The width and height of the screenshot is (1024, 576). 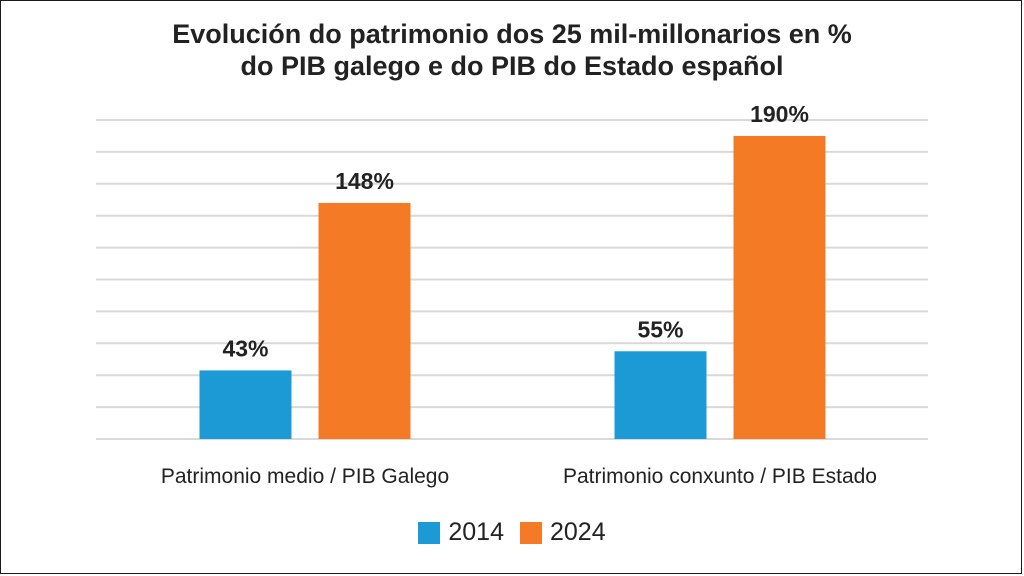 What do you see at coordinates (779, 114) in the screenshot?
I see `data-label-2024-2: 190%` at bounding box center [779, 114].